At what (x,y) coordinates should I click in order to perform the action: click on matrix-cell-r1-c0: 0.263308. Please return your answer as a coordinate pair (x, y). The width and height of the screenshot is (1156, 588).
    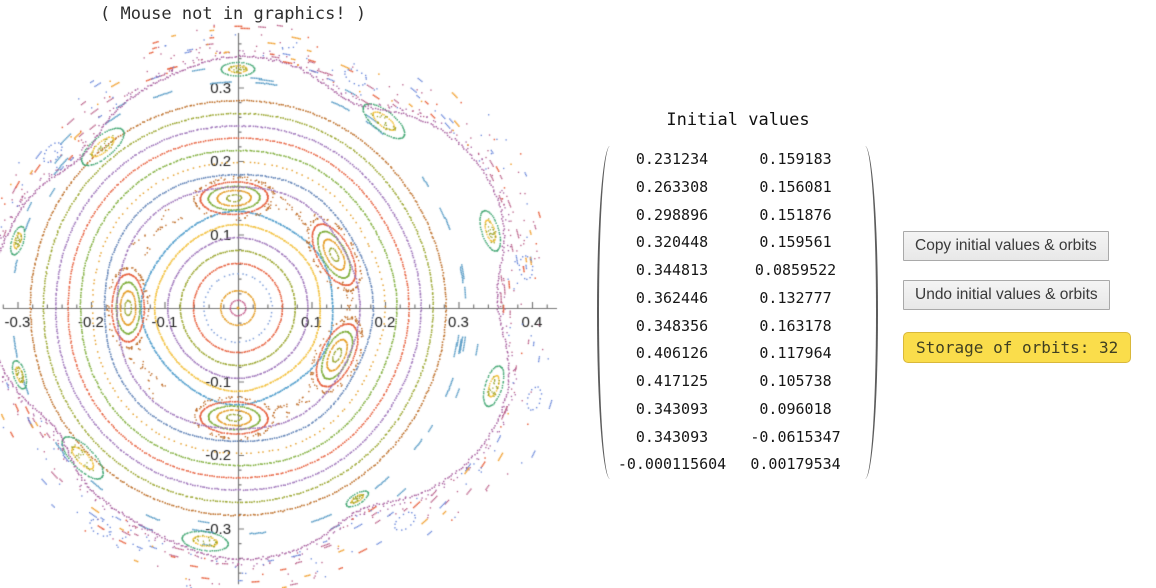
    Looking at the image, I should click on (672, 186).